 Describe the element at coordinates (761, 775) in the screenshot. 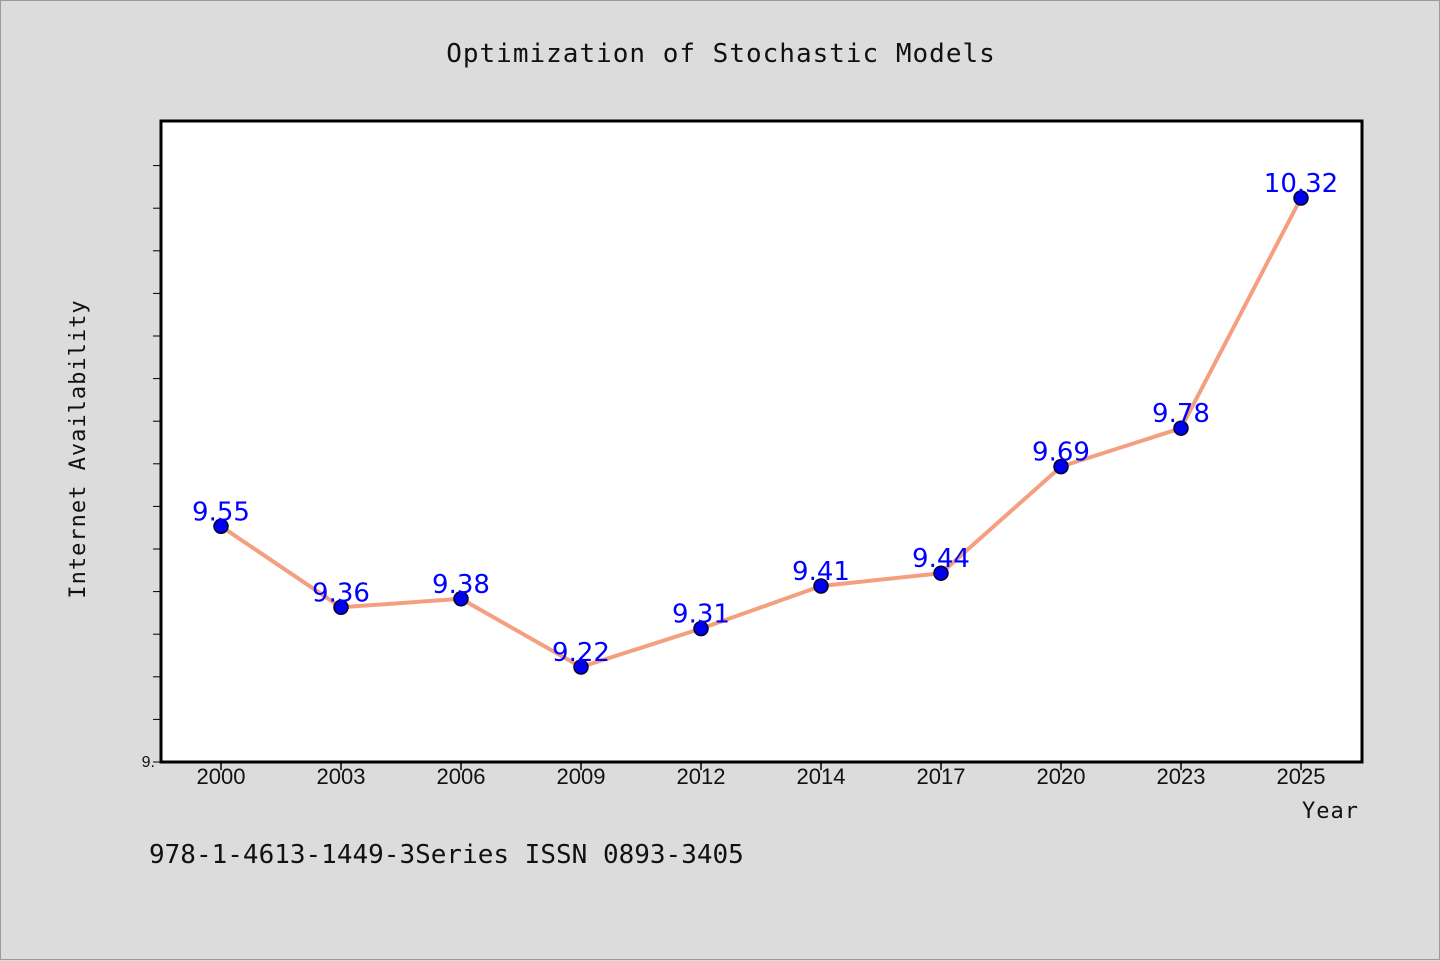

I see `x-axis-ticks: 2000 2003 2006 2009 2012 2014 2017 2020 2023 2025` at that location.